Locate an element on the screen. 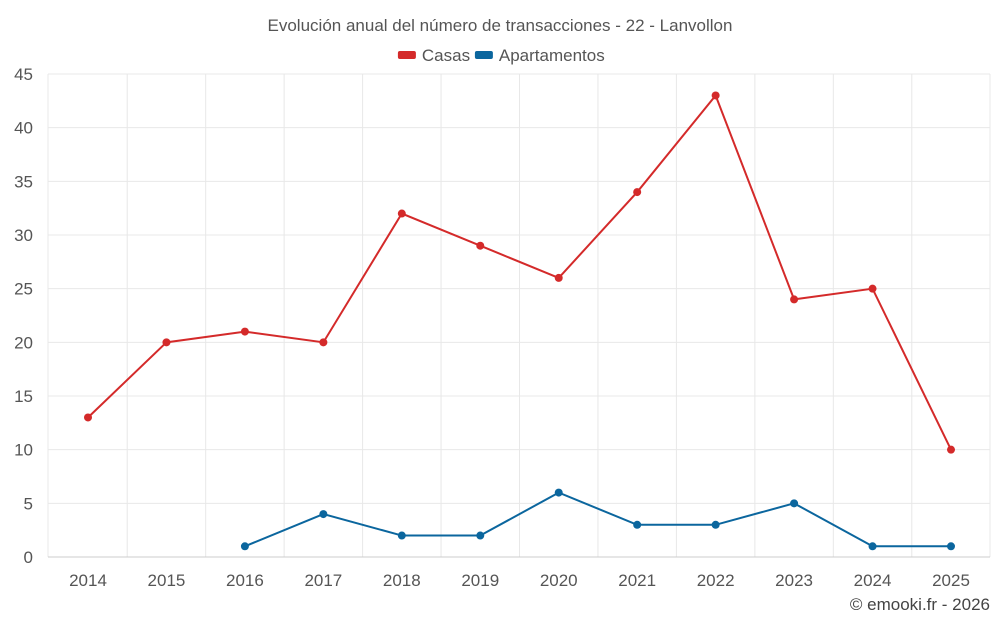 This screenshot has width=1000, height=625. legend: Casas Apartamentos is located at coordinates (501, 55).